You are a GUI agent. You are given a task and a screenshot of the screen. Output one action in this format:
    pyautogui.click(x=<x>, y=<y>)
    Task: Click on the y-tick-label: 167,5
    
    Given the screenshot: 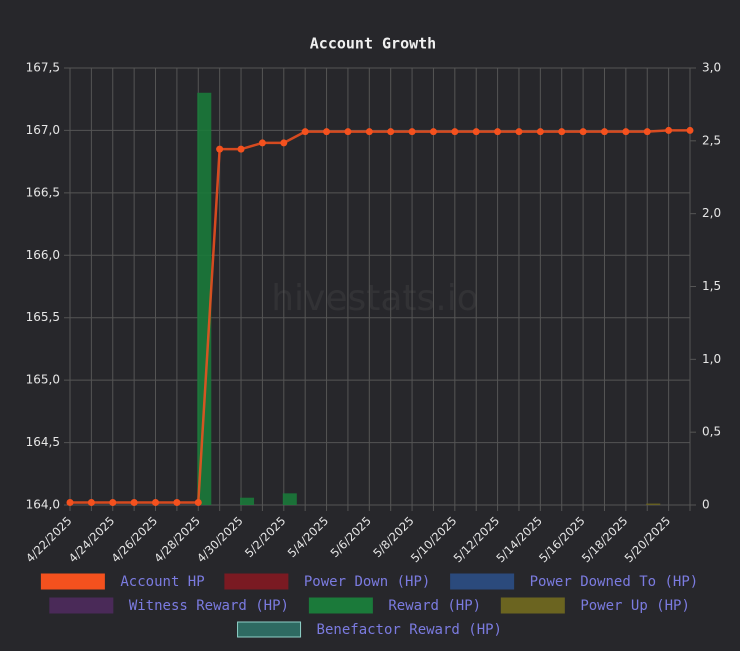 What is the action you would take?
    pyautogui.click(x=43, y=68)
    